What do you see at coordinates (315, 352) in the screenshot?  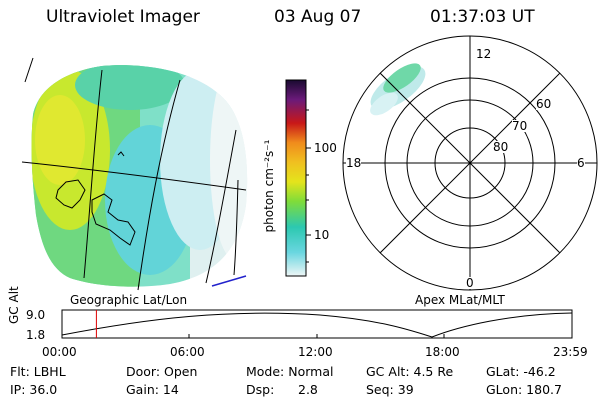 I see `alt-xtick-1200: 12:00` at bounding box center [315, 352].